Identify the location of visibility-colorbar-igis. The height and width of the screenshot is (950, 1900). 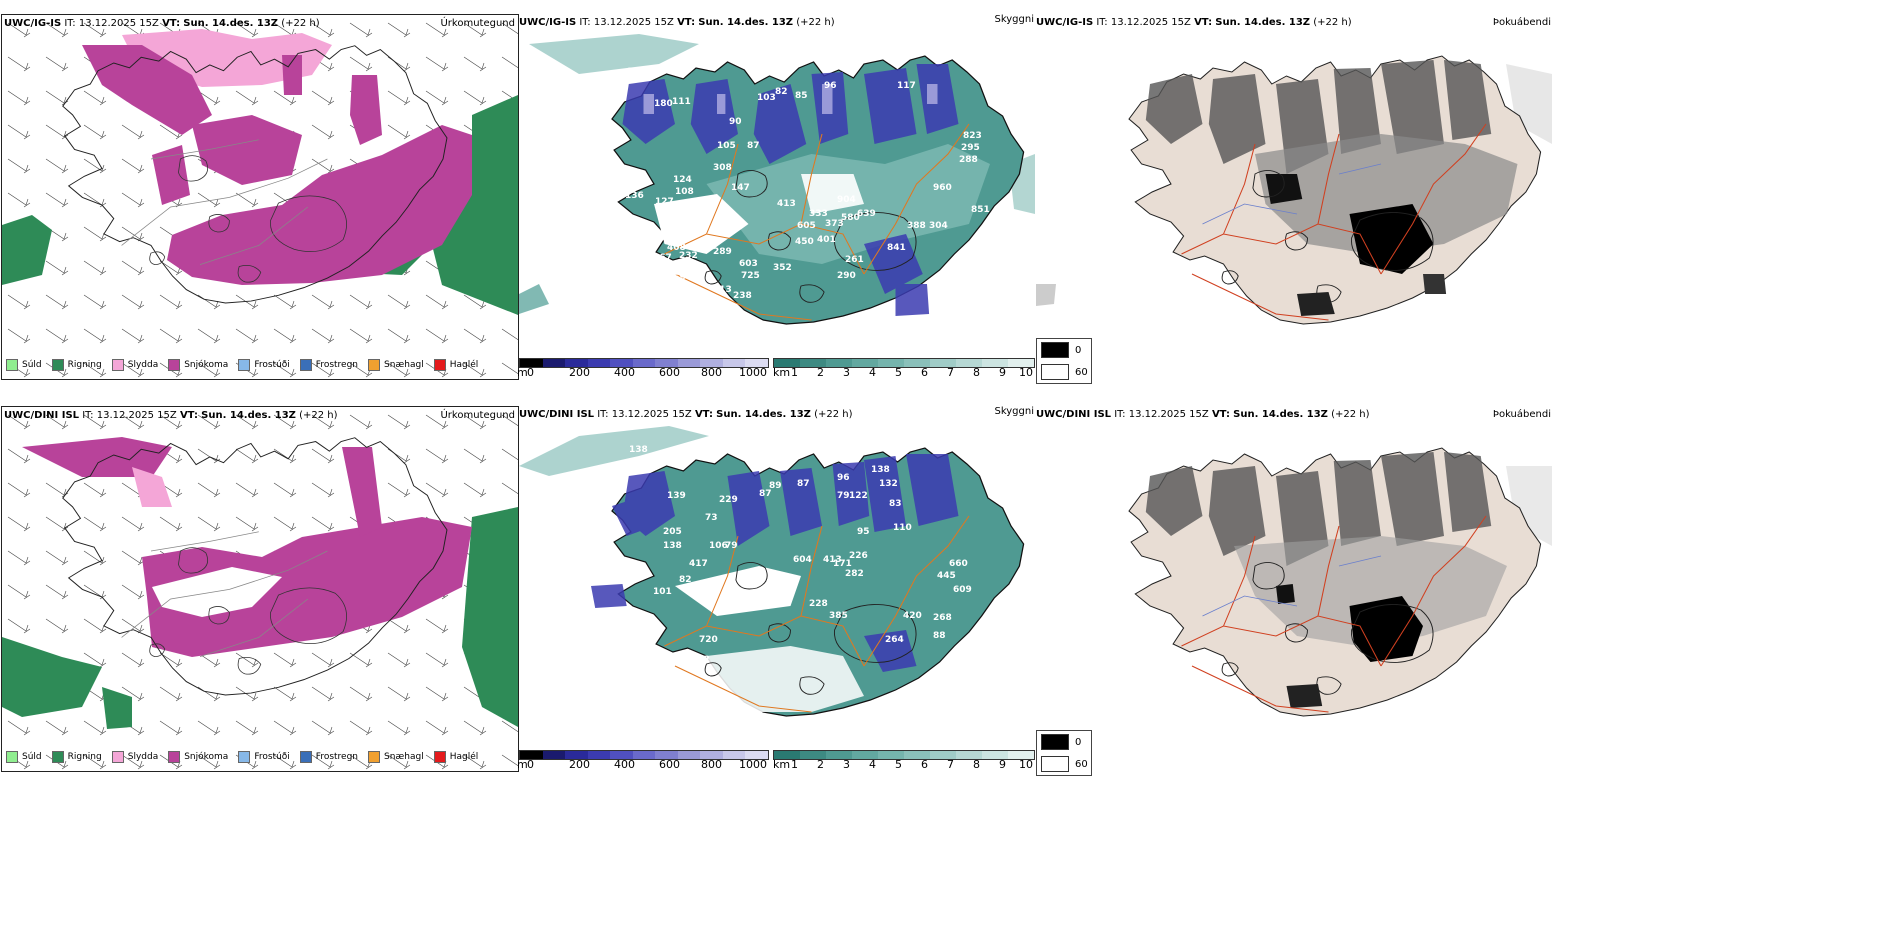
(904, 363).